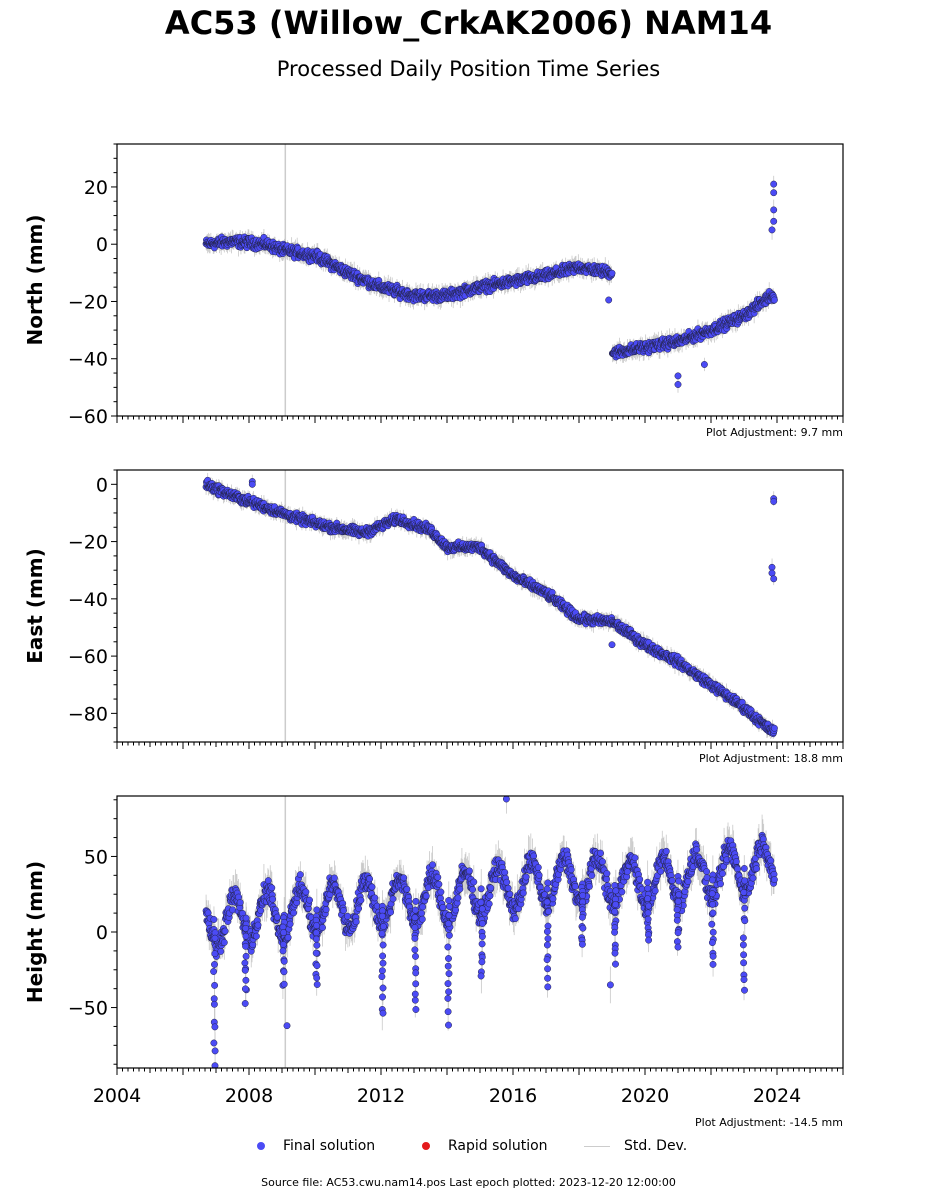 The height and width of the screenshot is (1200, 937). I want to click on y-axis-label: East (mm), so click(35, 606).